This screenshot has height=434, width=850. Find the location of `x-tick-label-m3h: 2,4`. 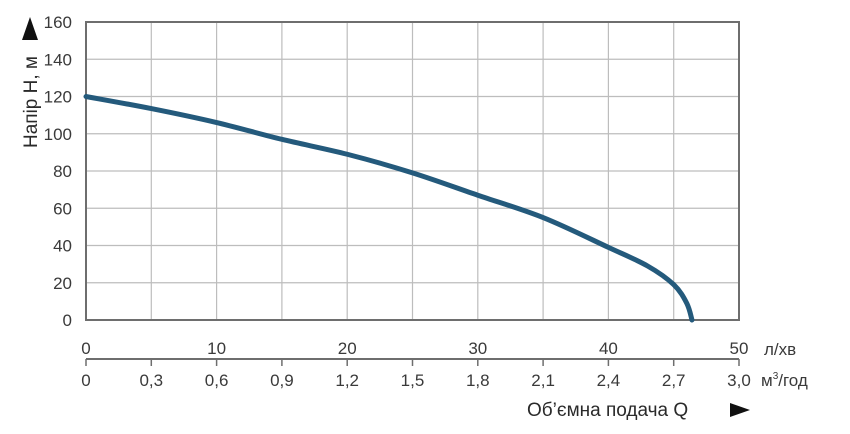

x-tick-label-m3h: 2,4 is located at coordinates (609, 380).